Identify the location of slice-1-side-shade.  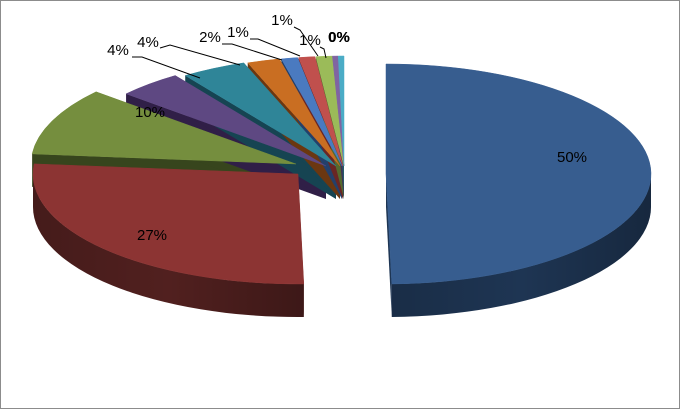
(168, 245).